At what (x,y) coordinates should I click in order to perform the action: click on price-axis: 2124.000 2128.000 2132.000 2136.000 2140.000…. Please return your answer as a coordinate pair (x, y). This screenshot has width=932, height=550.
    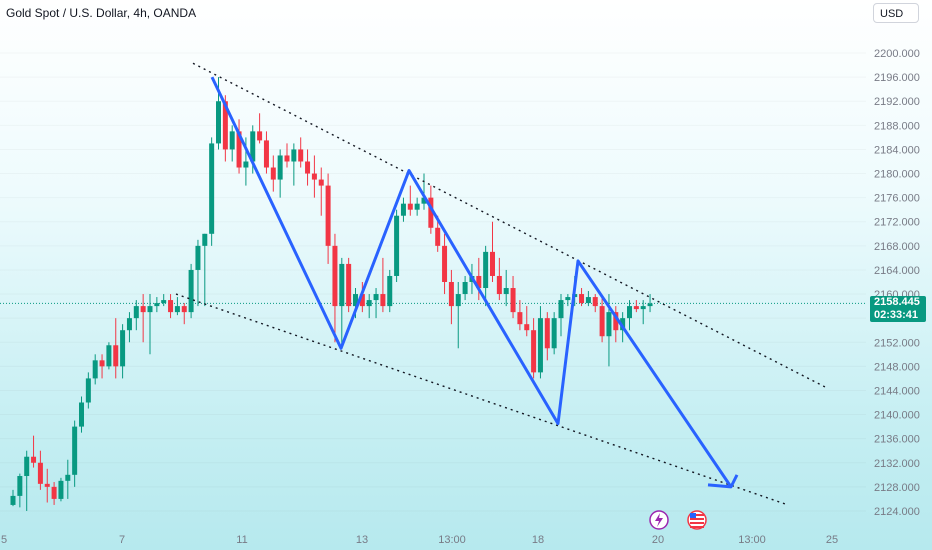
    Looking at the image, I should click on (897, 283).